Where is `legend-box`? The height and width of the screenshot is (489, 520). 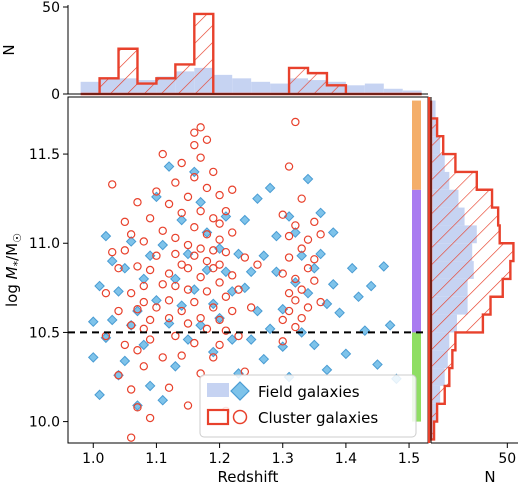 legend-box is located at coordinates (308, 406).